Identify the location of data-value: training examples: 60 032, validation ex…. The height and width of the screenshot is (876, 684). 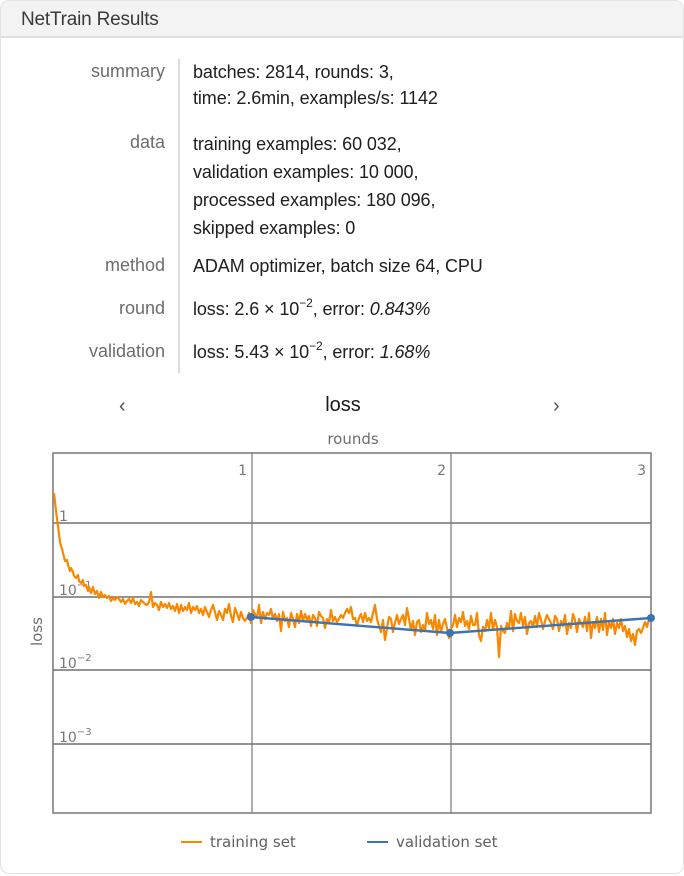
(314, 186).